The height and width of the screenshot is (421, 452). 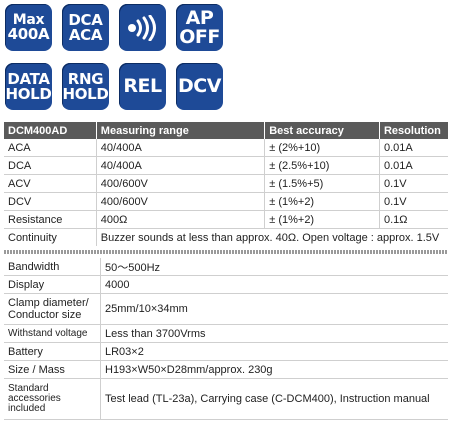 What do you see at coordinates (274, 333) in the screenshot?
I see `spec-value: Less than 3700Vrms` at bounding box center [274, 333].